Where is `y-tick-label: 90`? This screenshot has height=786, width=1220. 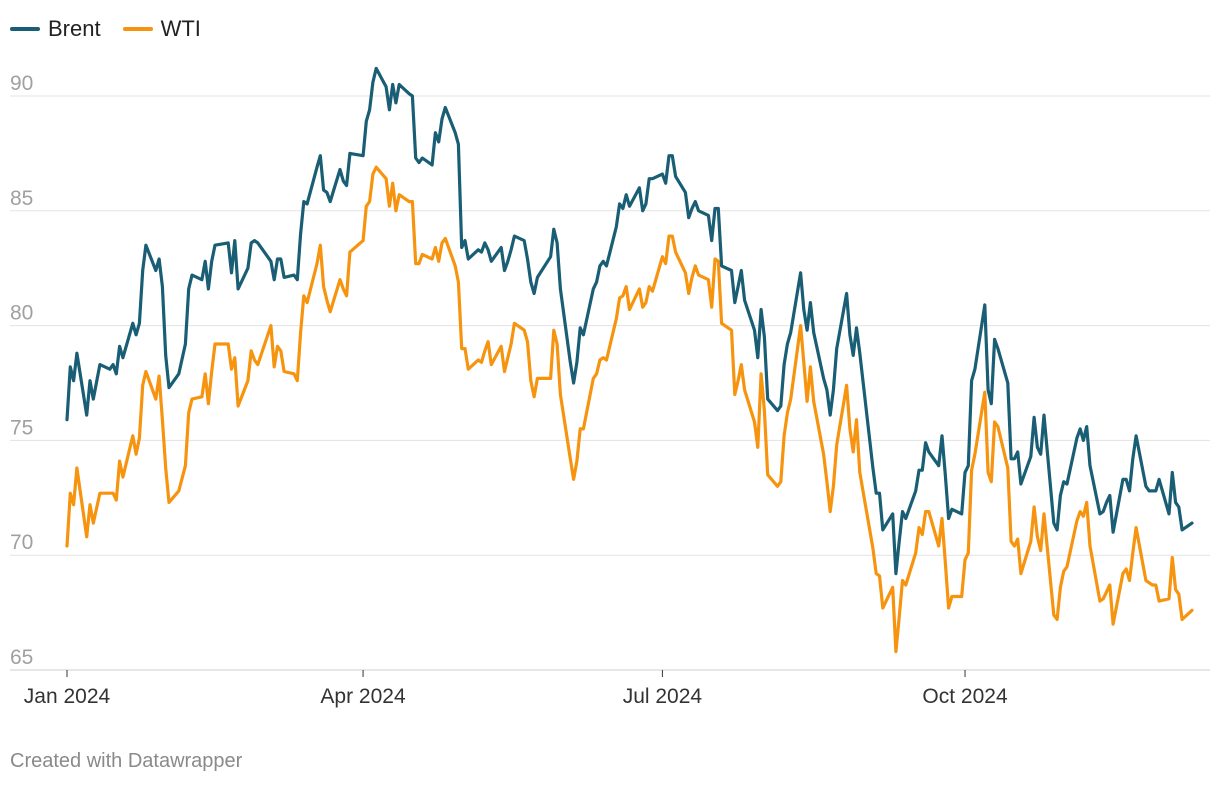
y-tick-label: 90 is located at coordinates (21, 83).